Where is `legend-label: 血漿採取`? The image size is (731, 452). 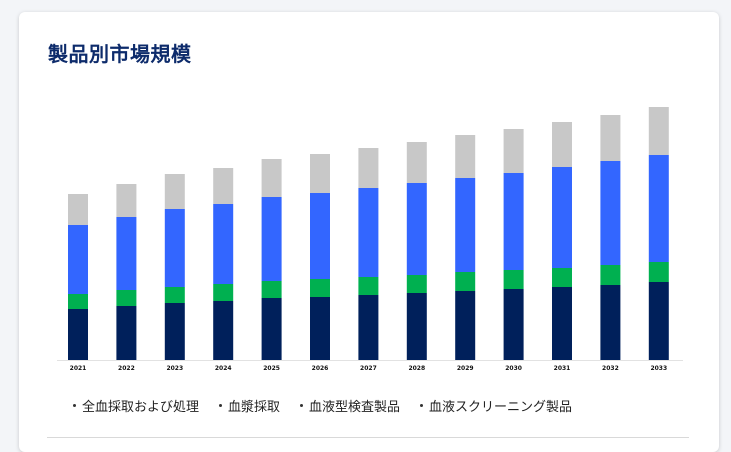
legend-label: 血漿採取 is located at coordinates (254, 407).